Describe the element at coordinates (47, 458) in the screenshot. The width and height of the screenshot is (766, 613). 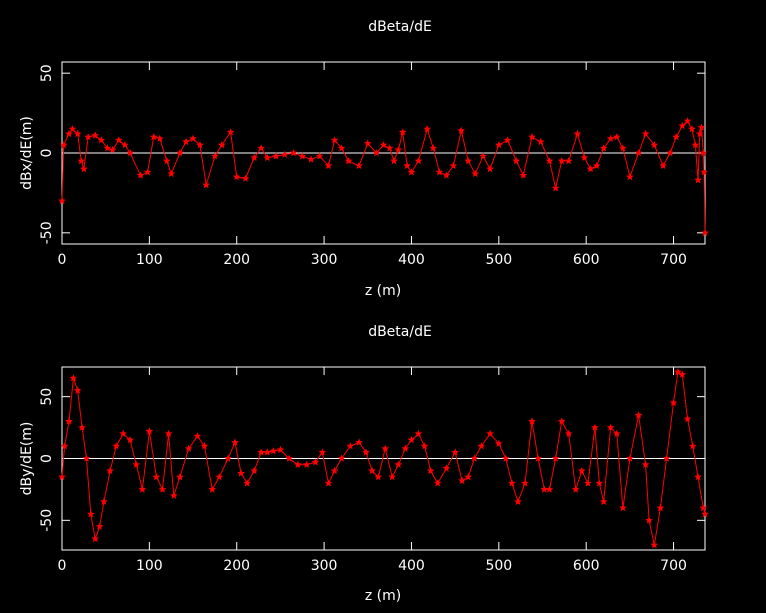
I see `y-tick-label: 0` at that location.